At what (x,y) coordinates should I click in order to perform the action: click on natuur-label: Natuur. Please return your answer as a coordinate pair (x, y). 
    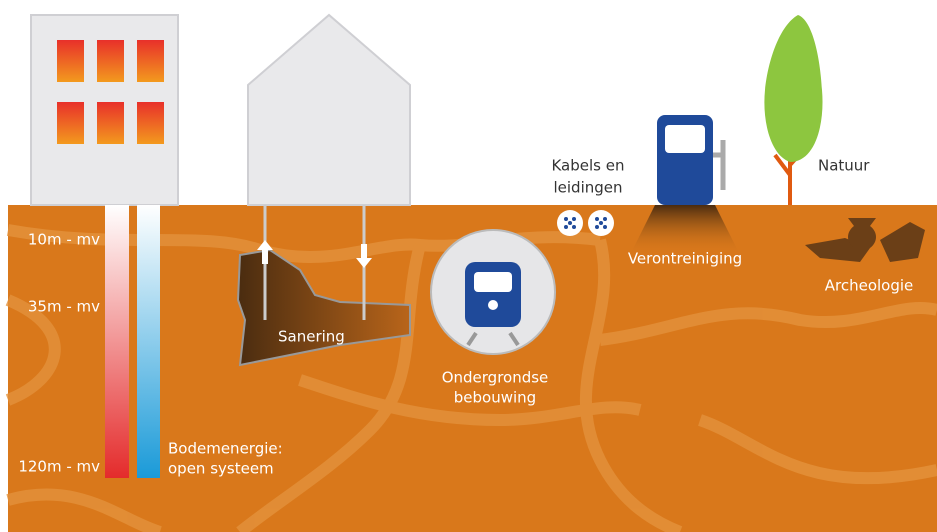
    Looking at the image, I should click on (844, 166).